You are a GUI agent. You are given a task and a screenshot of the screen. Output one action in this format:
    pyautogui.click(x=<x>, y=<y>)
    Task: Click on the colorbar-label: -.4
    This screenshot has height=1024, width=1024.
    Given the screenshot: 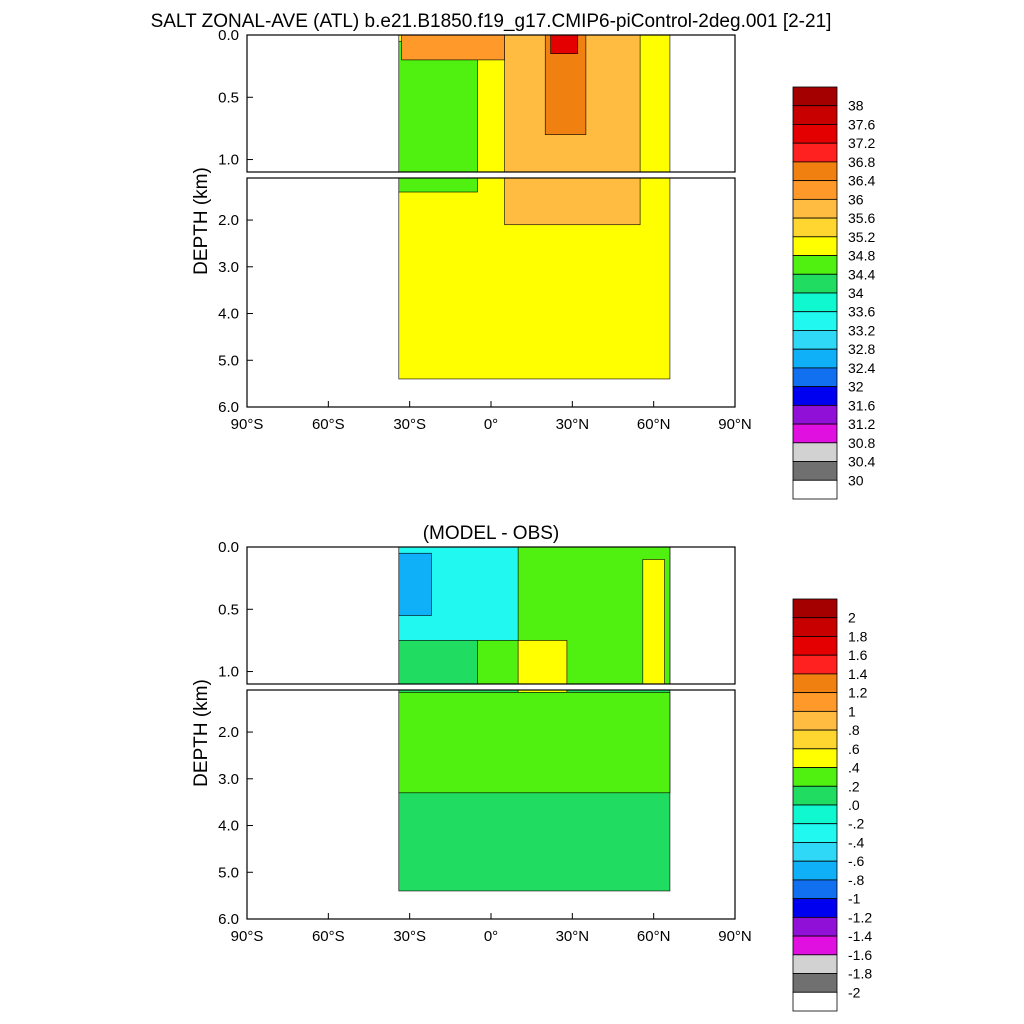 What is the action you would take?
    pyautogui.click(x=856, y=842)
    